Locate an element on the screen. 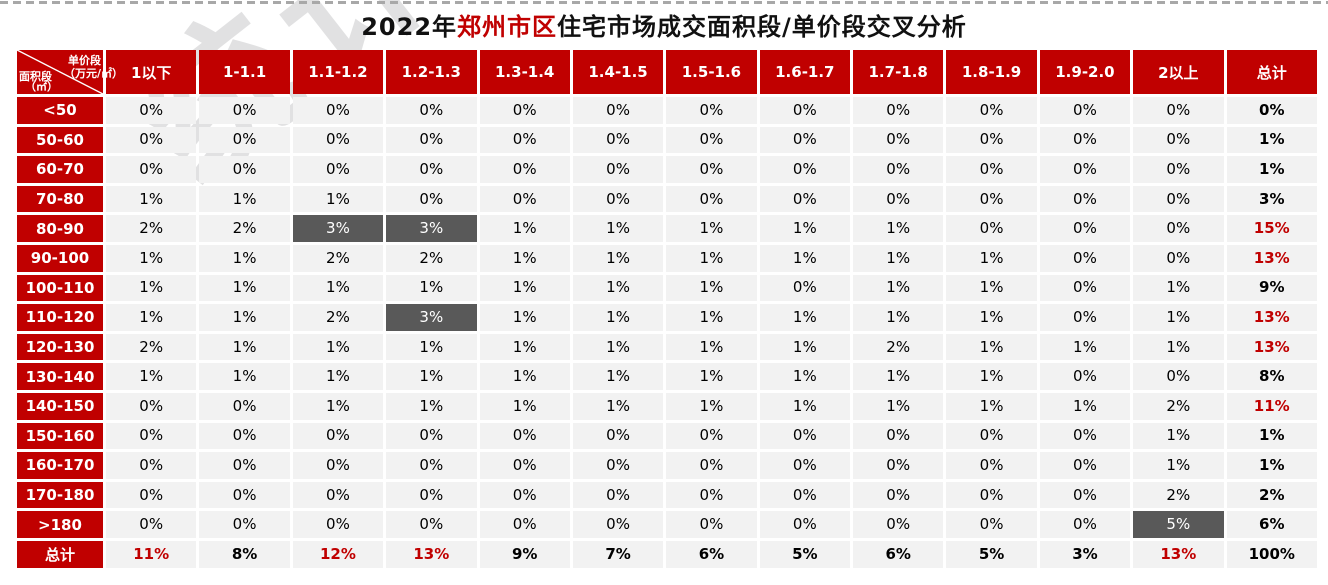  table-cell: 100% is located at coordinates (1271, 554).